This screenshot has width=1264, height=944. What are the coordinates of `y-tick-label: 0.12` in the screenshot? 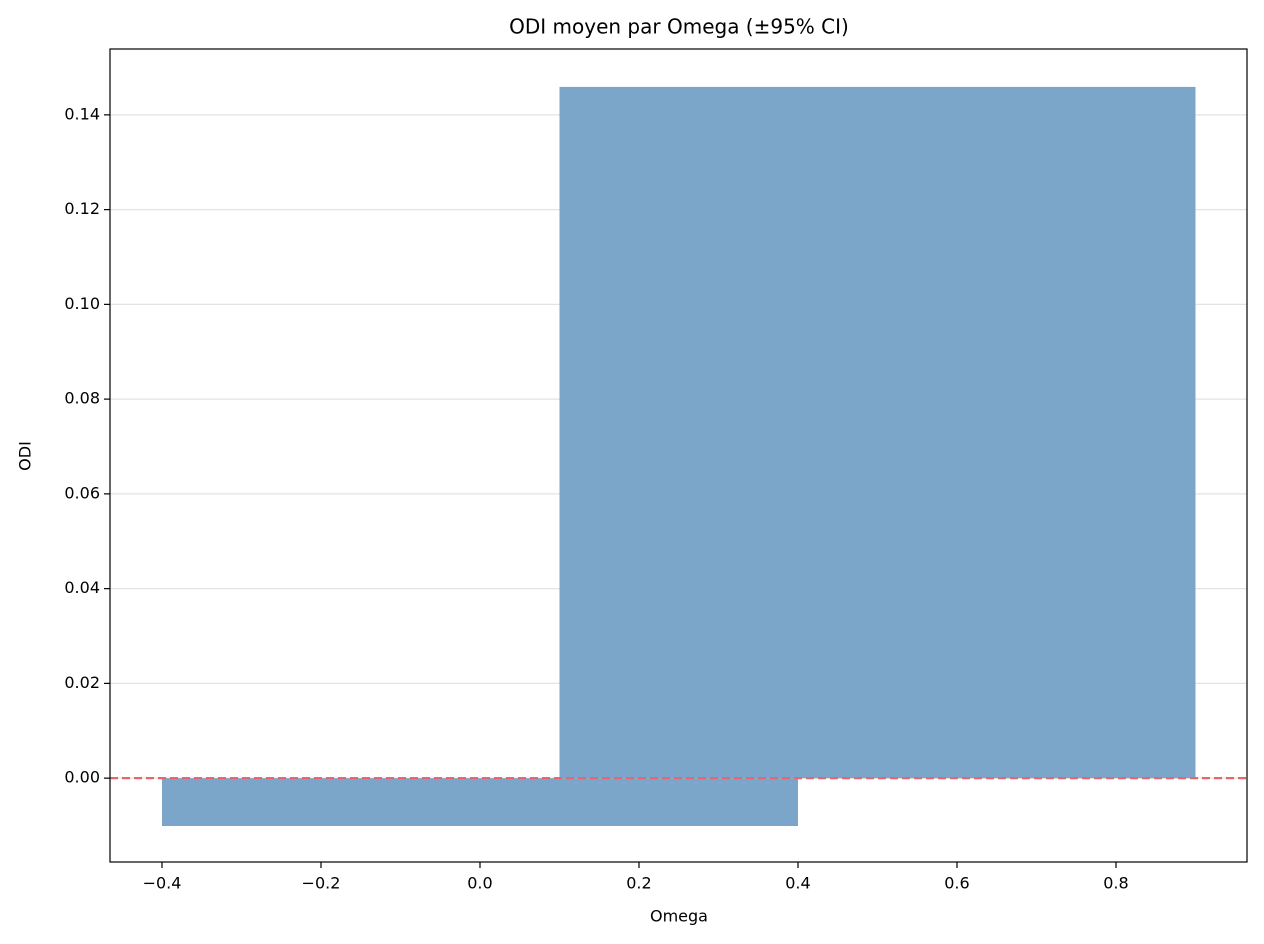 It's located at (82, 208).